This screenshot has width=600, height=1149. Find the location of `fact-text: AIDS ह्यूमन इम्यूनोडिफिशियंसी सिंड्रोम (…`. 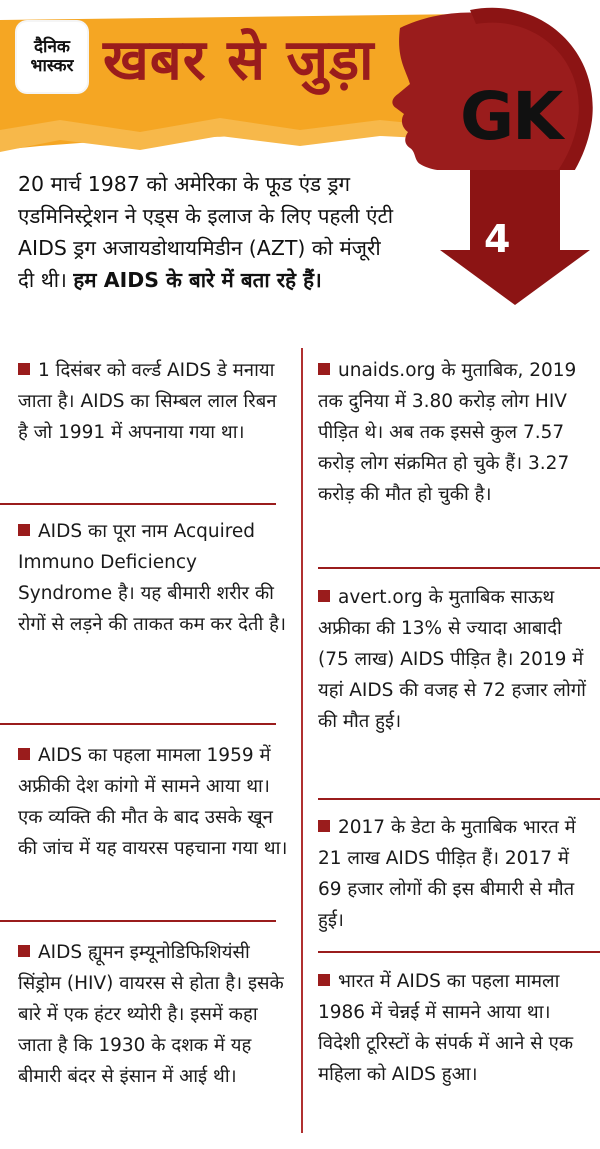

fact-text: AIDS ह्यूमन इम्यूनोडिफिशियंसी सिंड्रोम (… is located at coordinates (151, 1014).